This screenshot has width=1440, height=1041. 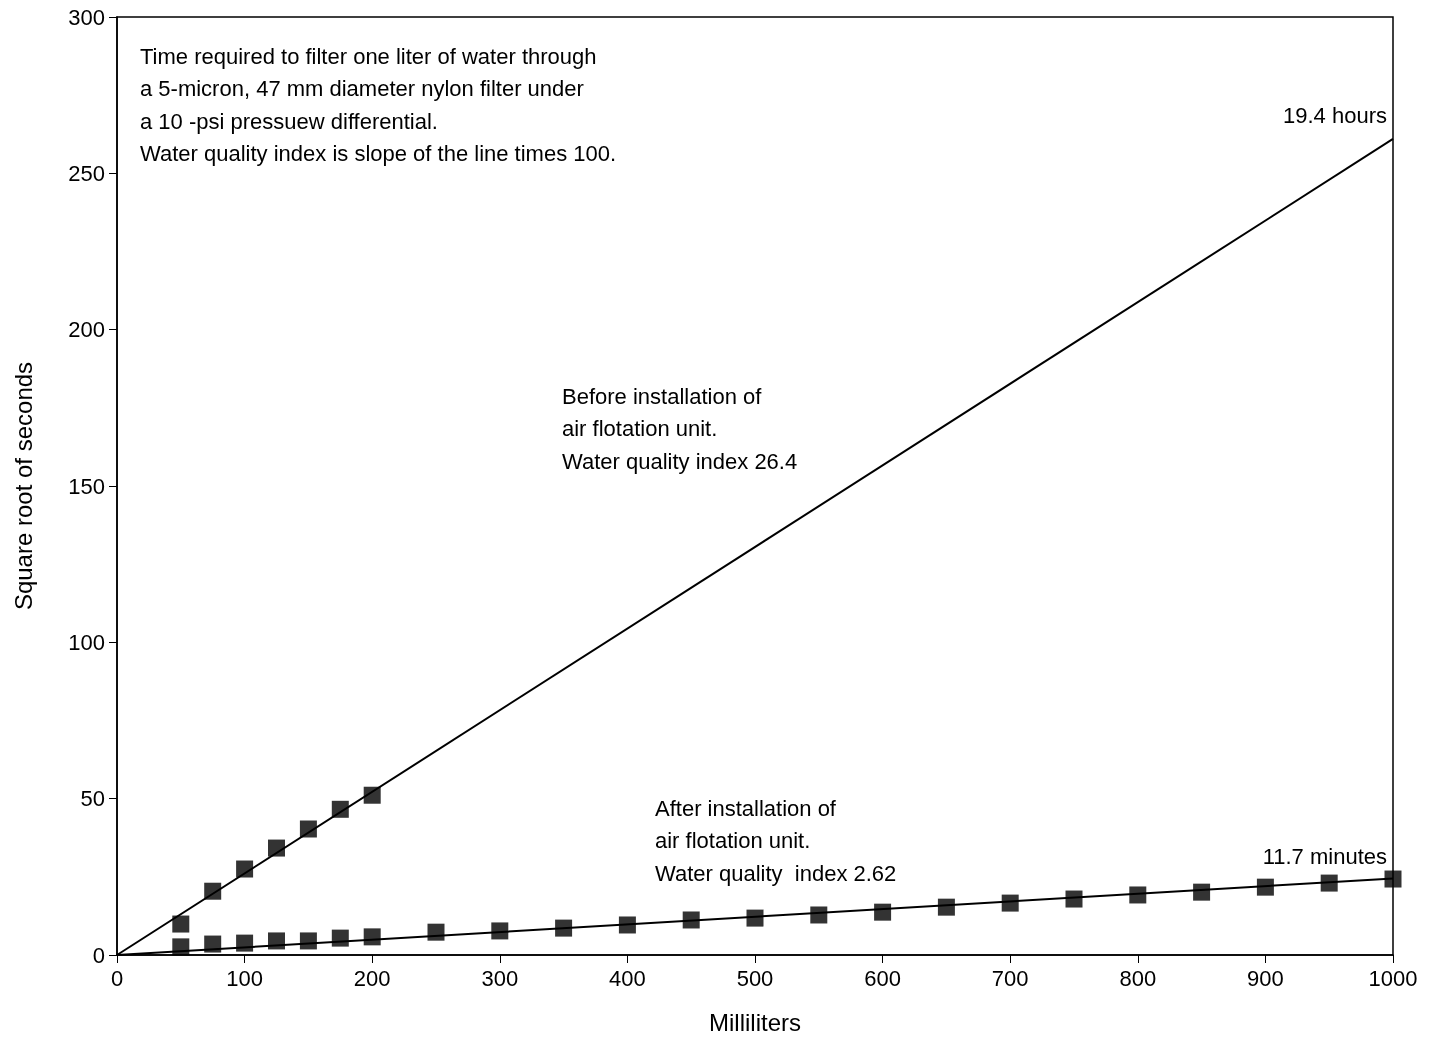 What do you see at coordinates (92, 799) in the screenshot?
I see `y-tick-label: 50` at bounding box center [92, 799].